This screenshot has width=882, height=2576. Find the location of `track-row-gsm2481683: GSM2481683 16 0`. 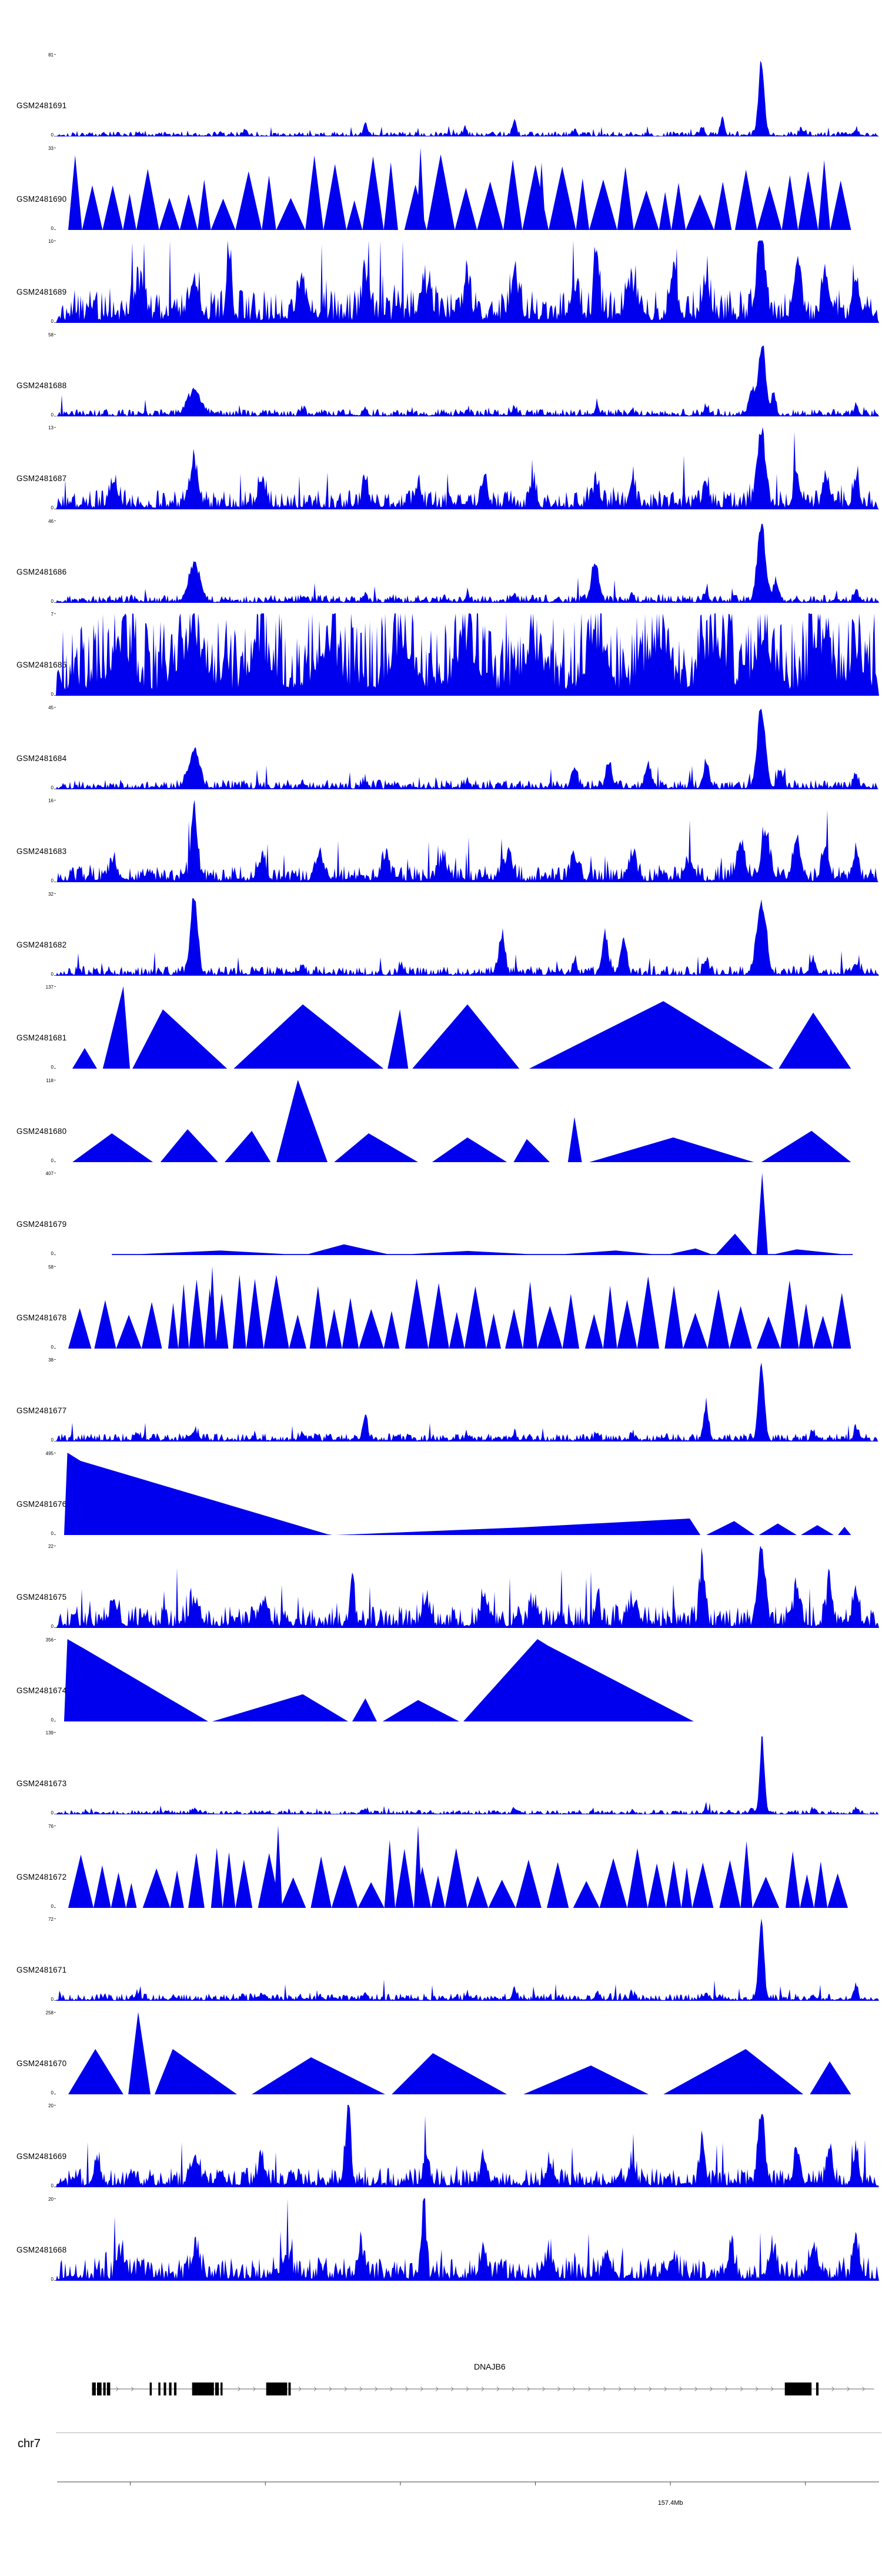

track-row-gsm2481683: GSM2481683 16 0 is located at coordinates (441, 839).